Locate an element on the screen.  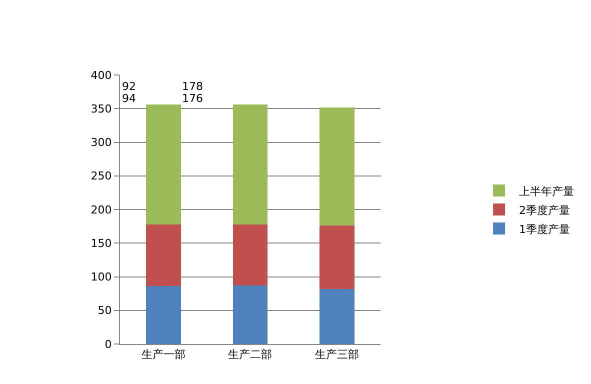
annotation: 94 is located at coordinates (129, 98).